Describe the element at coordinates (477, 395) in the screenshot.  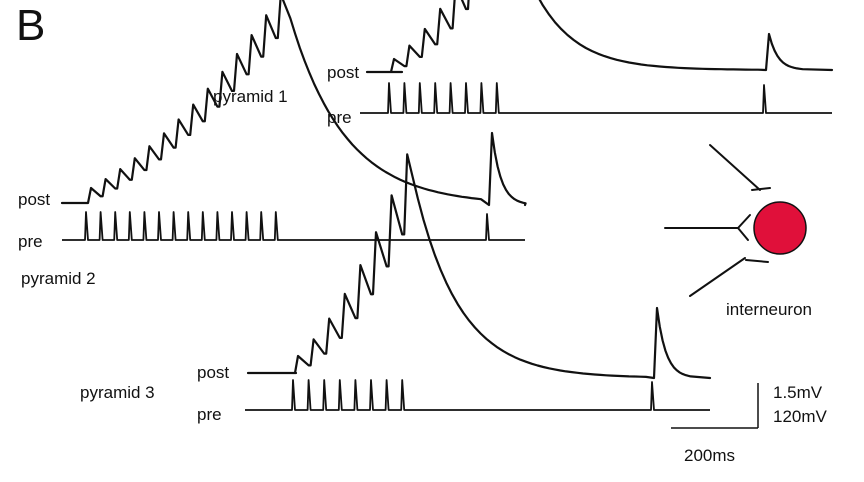
I see `pyramid-3-pre-trace` at that location.